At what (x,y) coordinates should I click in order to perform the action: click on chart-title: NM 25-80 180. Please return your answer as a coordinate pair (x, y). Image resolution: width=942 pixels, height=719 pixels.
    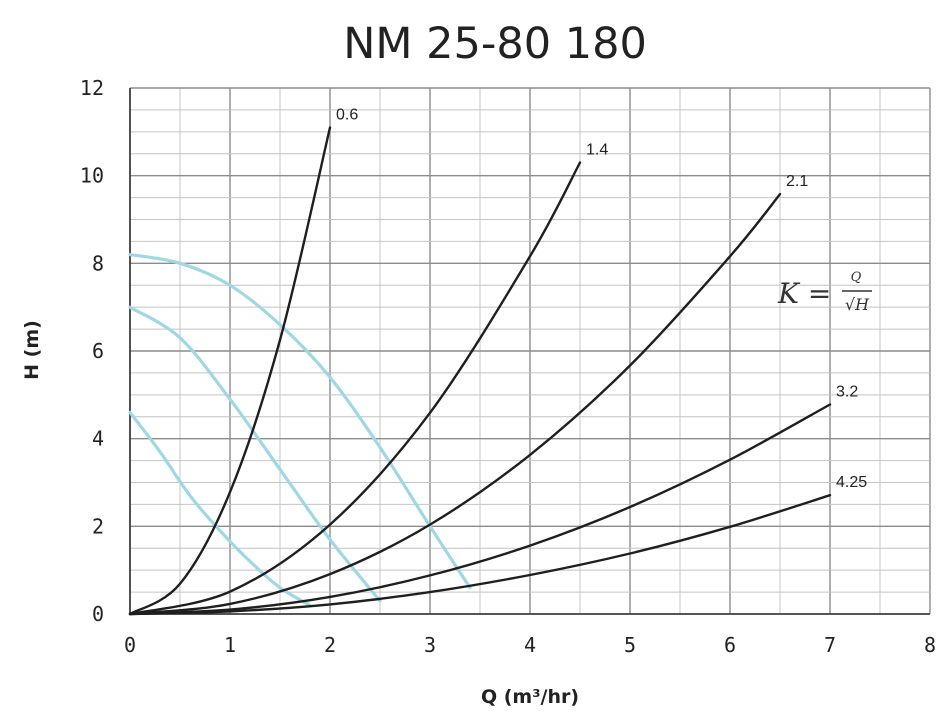
    Looking at the image, I should click on (495, 44).